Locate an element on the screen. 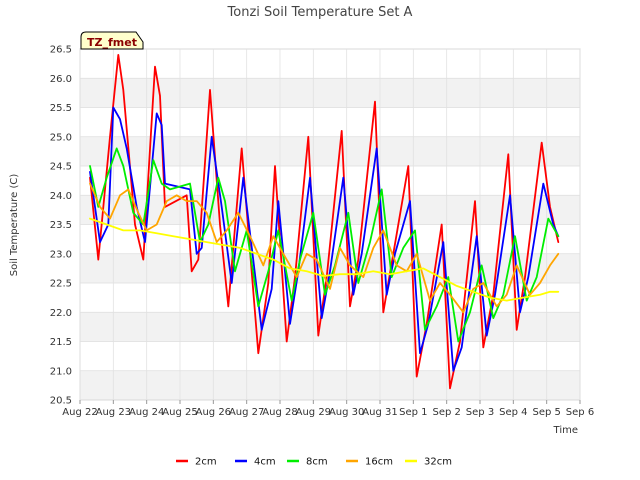  x-tick-label: Sep 6 is located at coordinates (580, 412).